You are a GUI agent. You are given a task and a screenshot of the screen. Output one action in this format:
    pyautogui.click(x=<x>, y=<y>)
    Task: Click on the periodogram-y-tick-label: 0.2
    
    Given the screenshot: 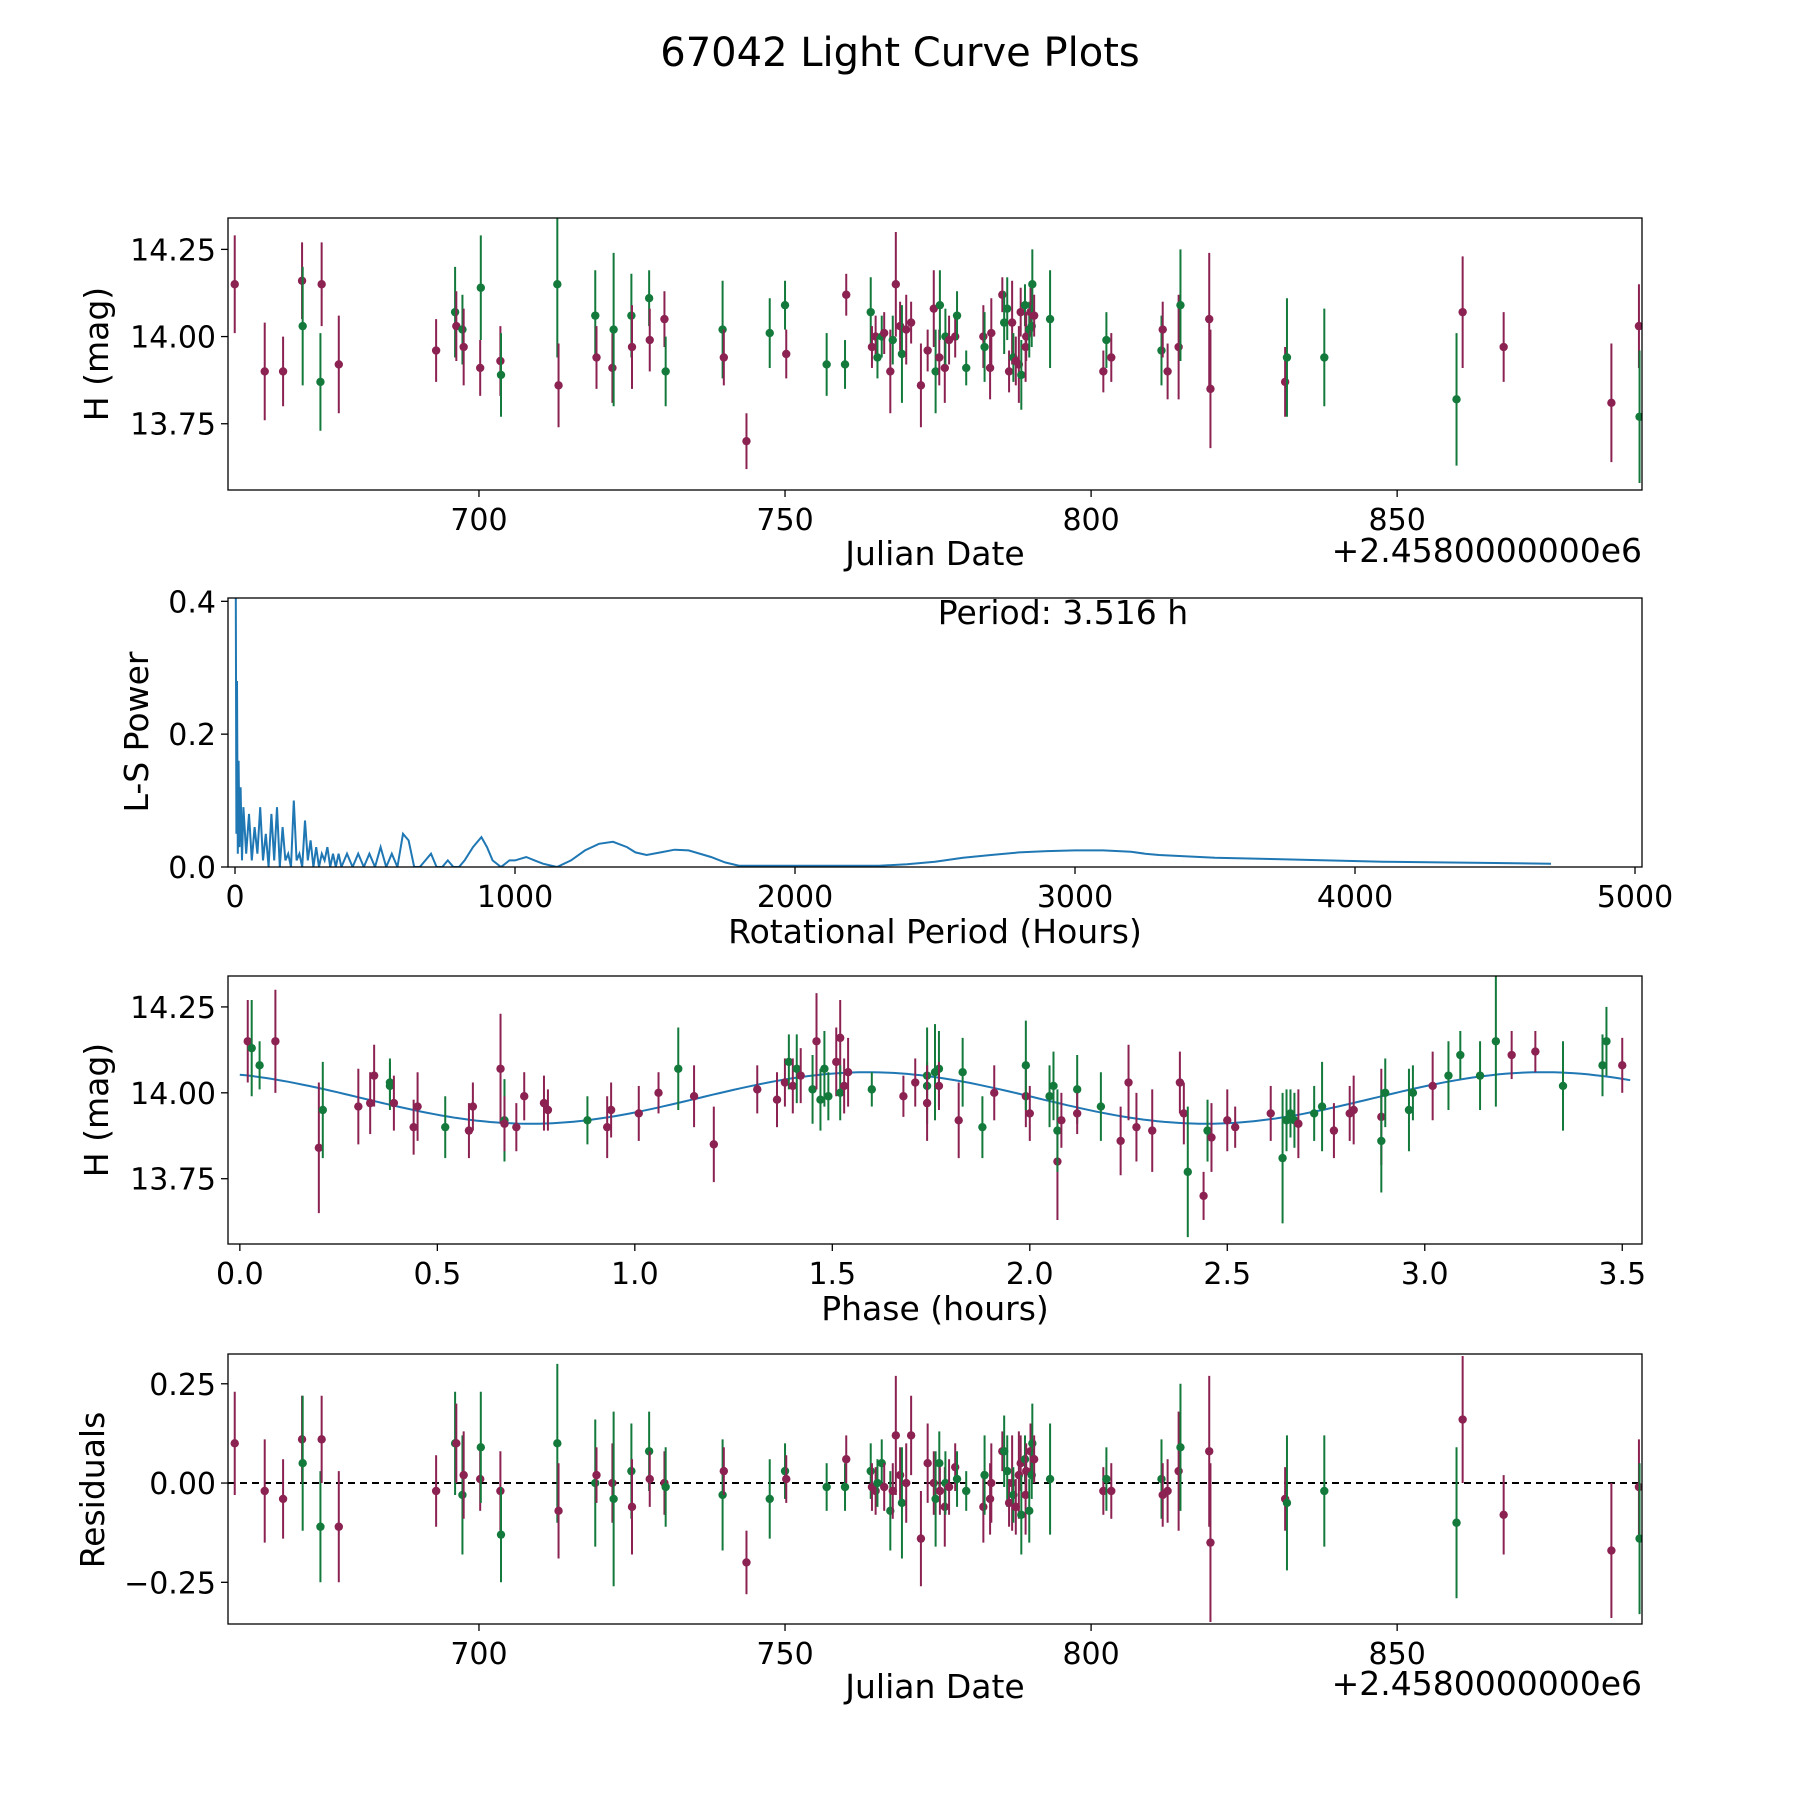 What is the action you would take?
    pyautogui.click(x=192, y=735)
    